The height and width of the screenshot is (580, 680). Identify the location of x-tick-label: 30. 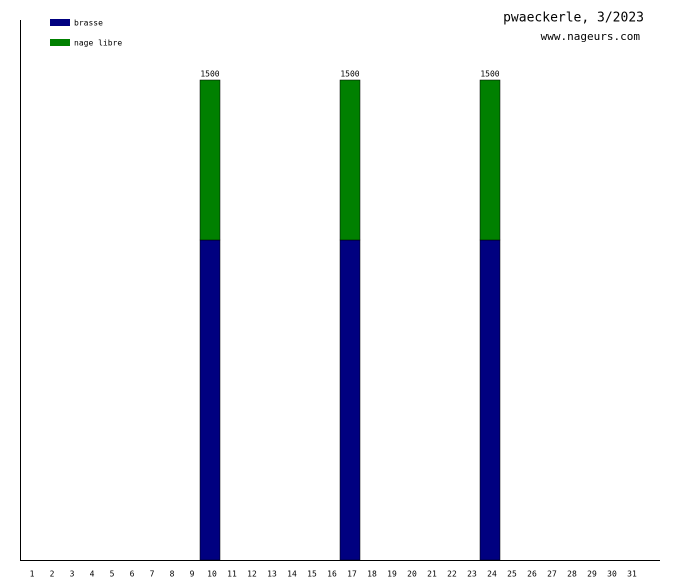
(612, 574).